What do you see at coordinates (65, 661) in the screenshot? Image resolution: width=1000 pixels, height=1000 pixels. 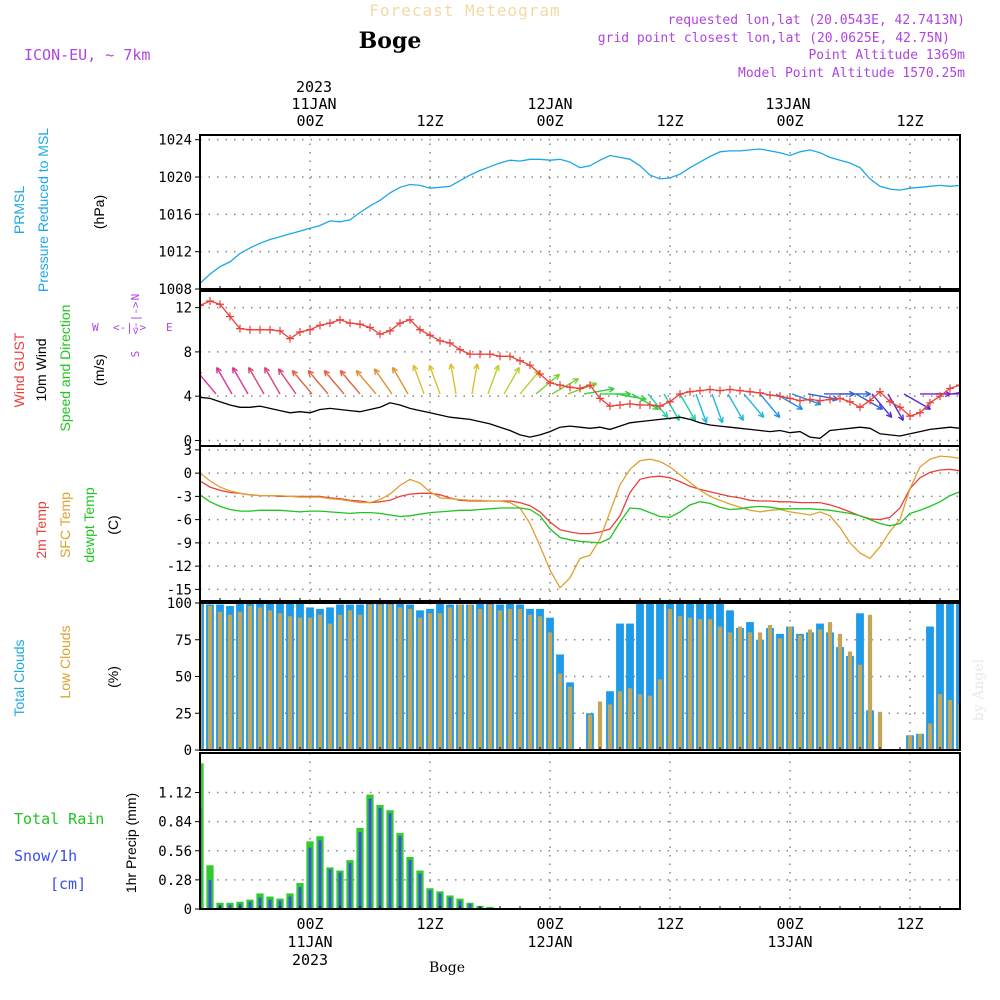 I see `low-clouds-label: Low Clouds` at bounding box center [65, 661].